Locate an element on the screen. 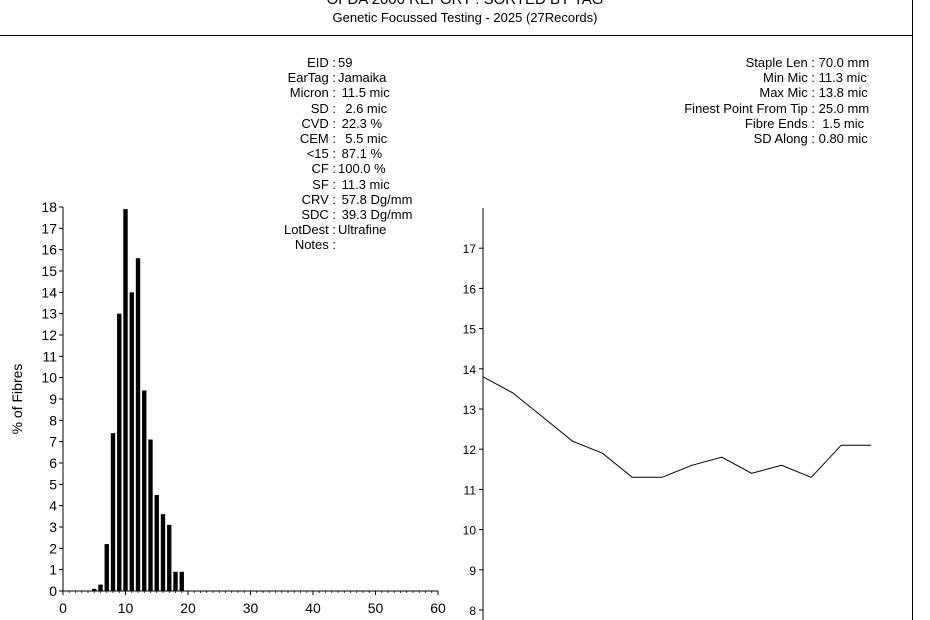 This screenshot has width=930, height=620. stat-value: 22.3 % is located at coordinates (360, 123).